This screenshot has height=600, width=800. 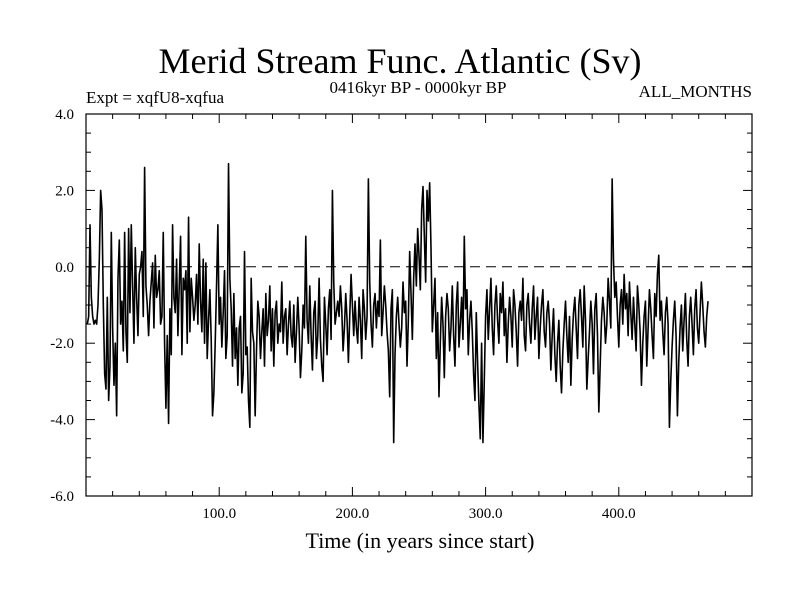 I want to click on y-tick-label: -6.0, so click(x=62, y=497).